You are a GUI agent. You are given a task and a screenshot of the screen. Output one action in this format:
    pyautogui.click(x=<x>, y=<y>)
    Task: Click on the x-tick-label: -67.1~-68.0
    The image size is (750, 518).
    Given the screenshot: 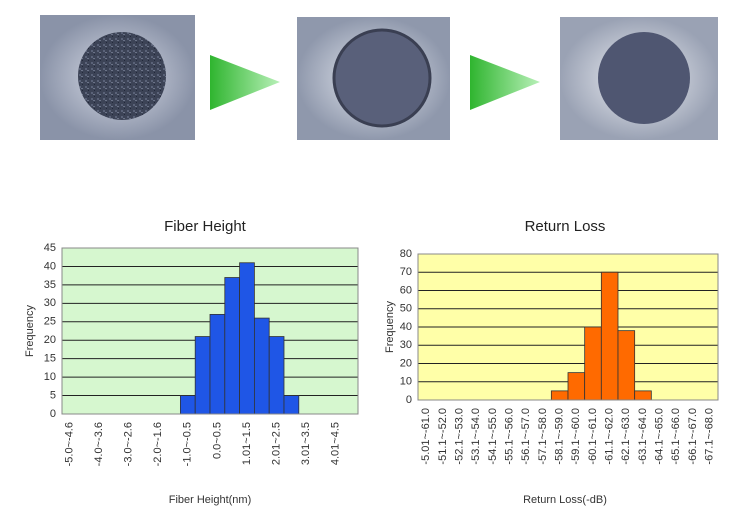 What is the action you would take?
    pyautogui.click(x=710, y=436)
    